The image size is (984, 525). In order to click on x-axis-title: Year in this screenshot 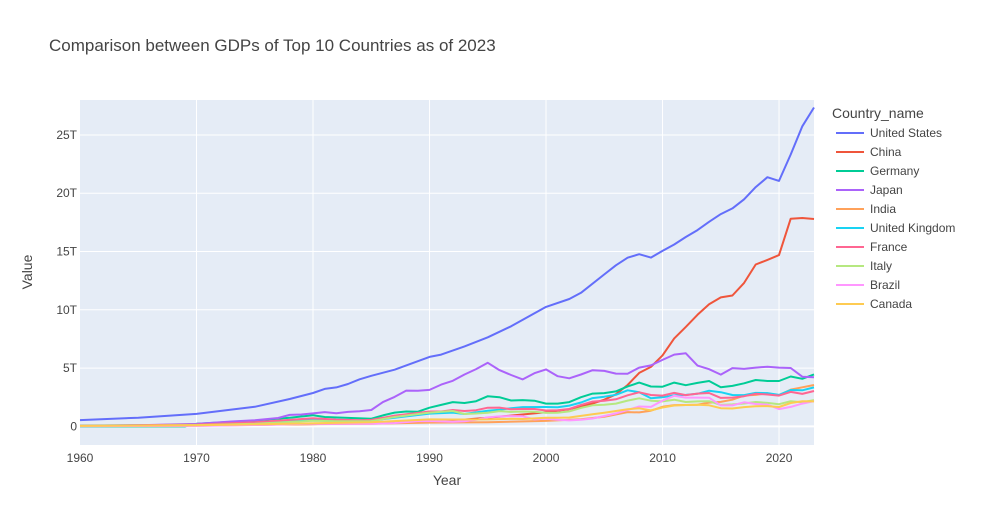, I will do `click(447, 480)`.